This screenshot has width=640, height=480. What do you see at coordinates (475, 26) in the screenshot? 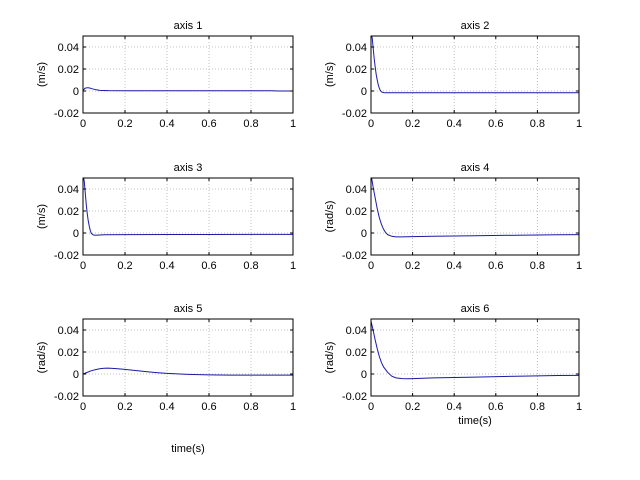
I see `subplot-title: axis 2` at bounding box center [475, 26].